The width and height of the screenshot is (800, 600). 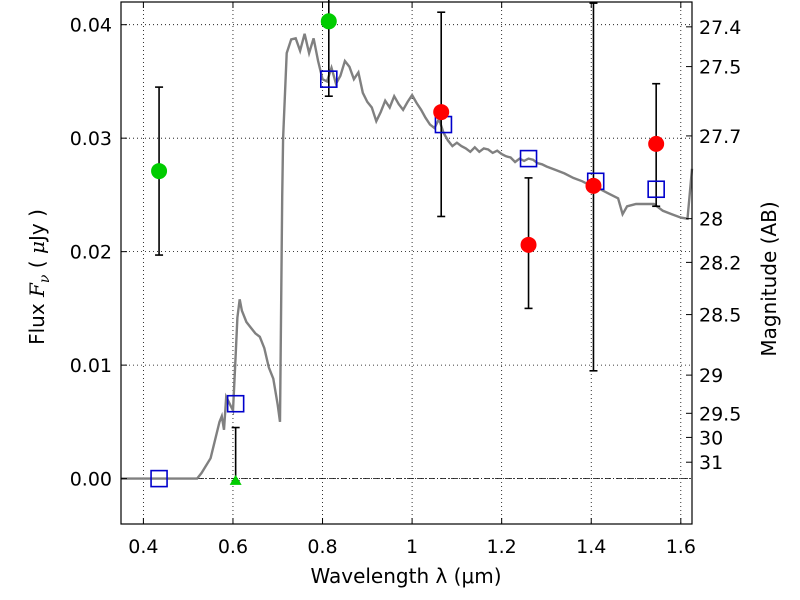 What do you see at coordinates (720, 68) in the screenshot?
I see `magnitude-tick-label: 27.5` at bounding box center [720, 68].